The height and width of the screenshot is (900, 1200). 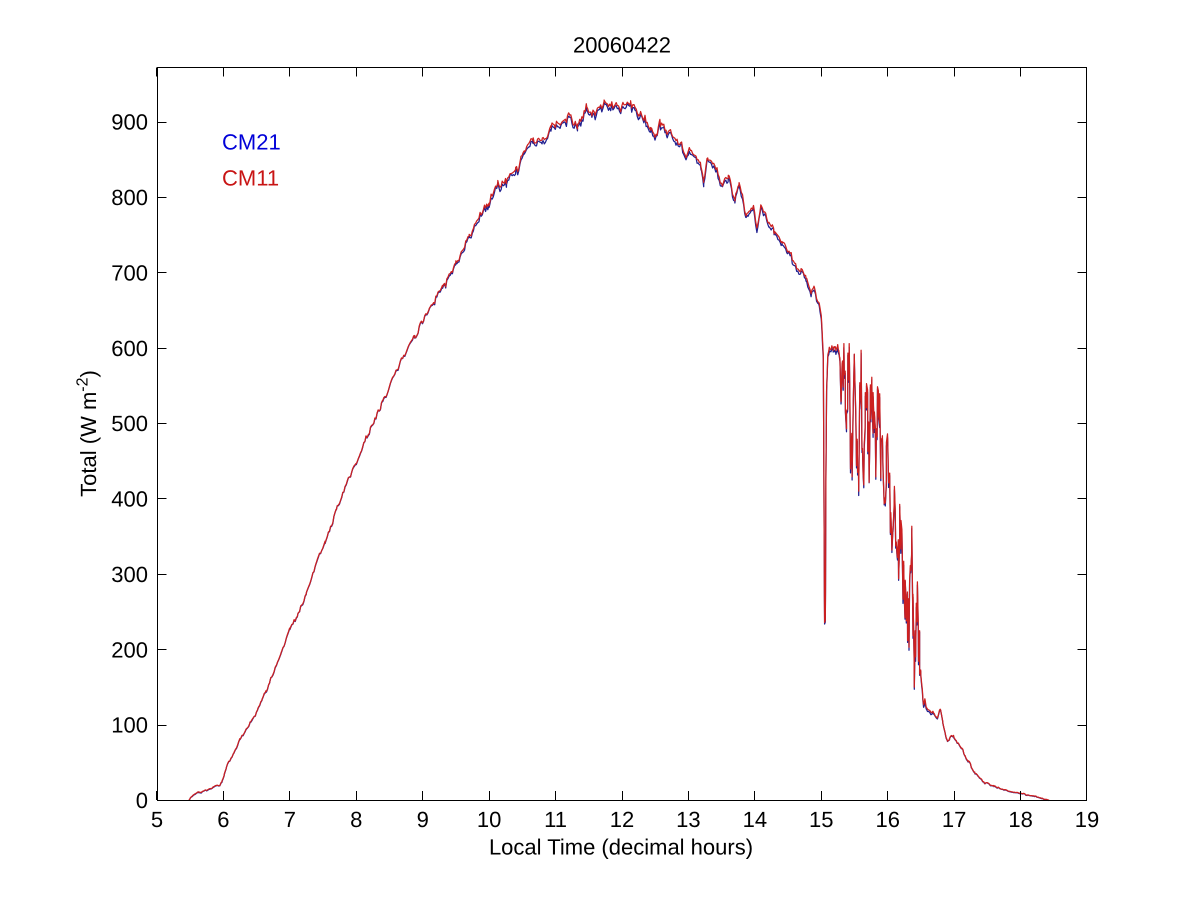 I want to click on svg-text: 100, so click(x=129, y=725).